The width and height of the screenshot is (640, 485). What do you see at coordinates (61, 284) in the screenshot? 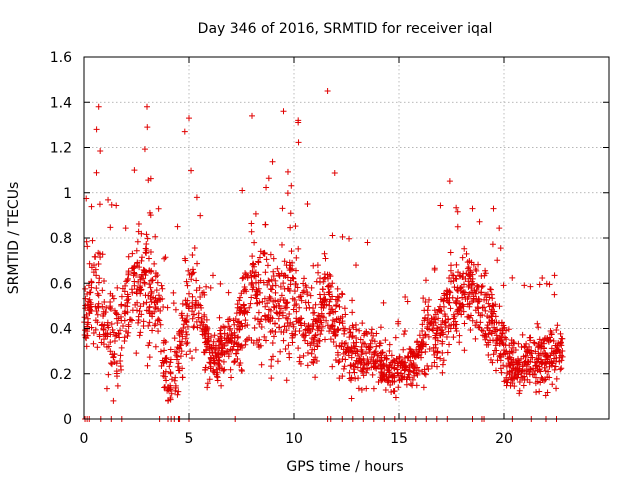
I see `y-tick-label: 0.6` at bounding box center [61, 284].